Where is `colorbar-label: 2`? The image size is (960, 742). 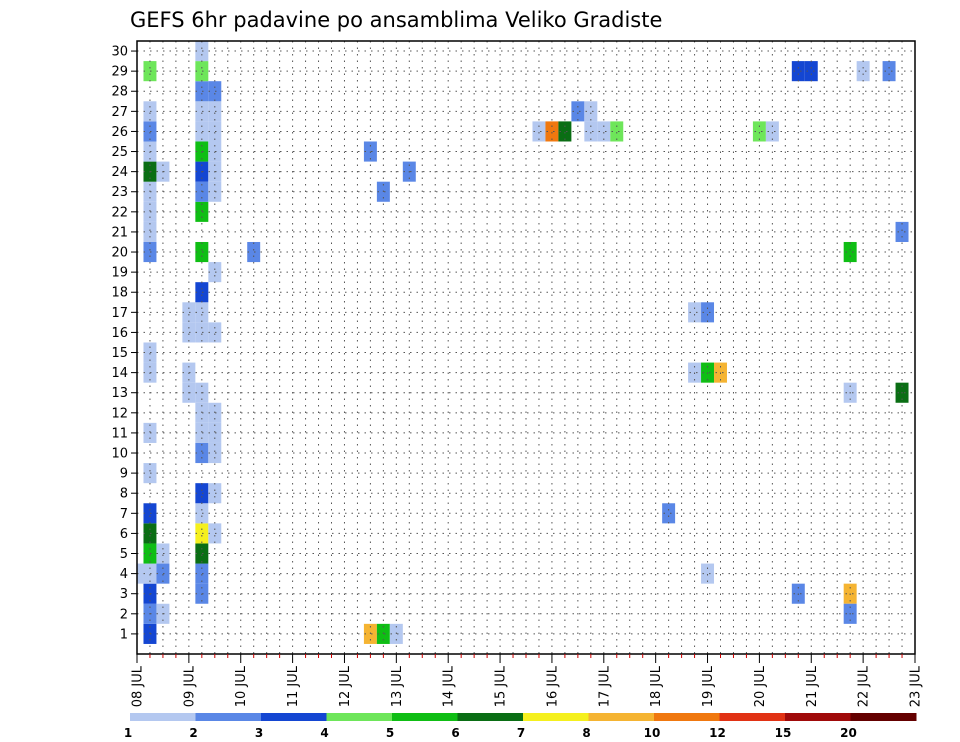 colorbar-label: 2 is located at coordinates (193, 733).